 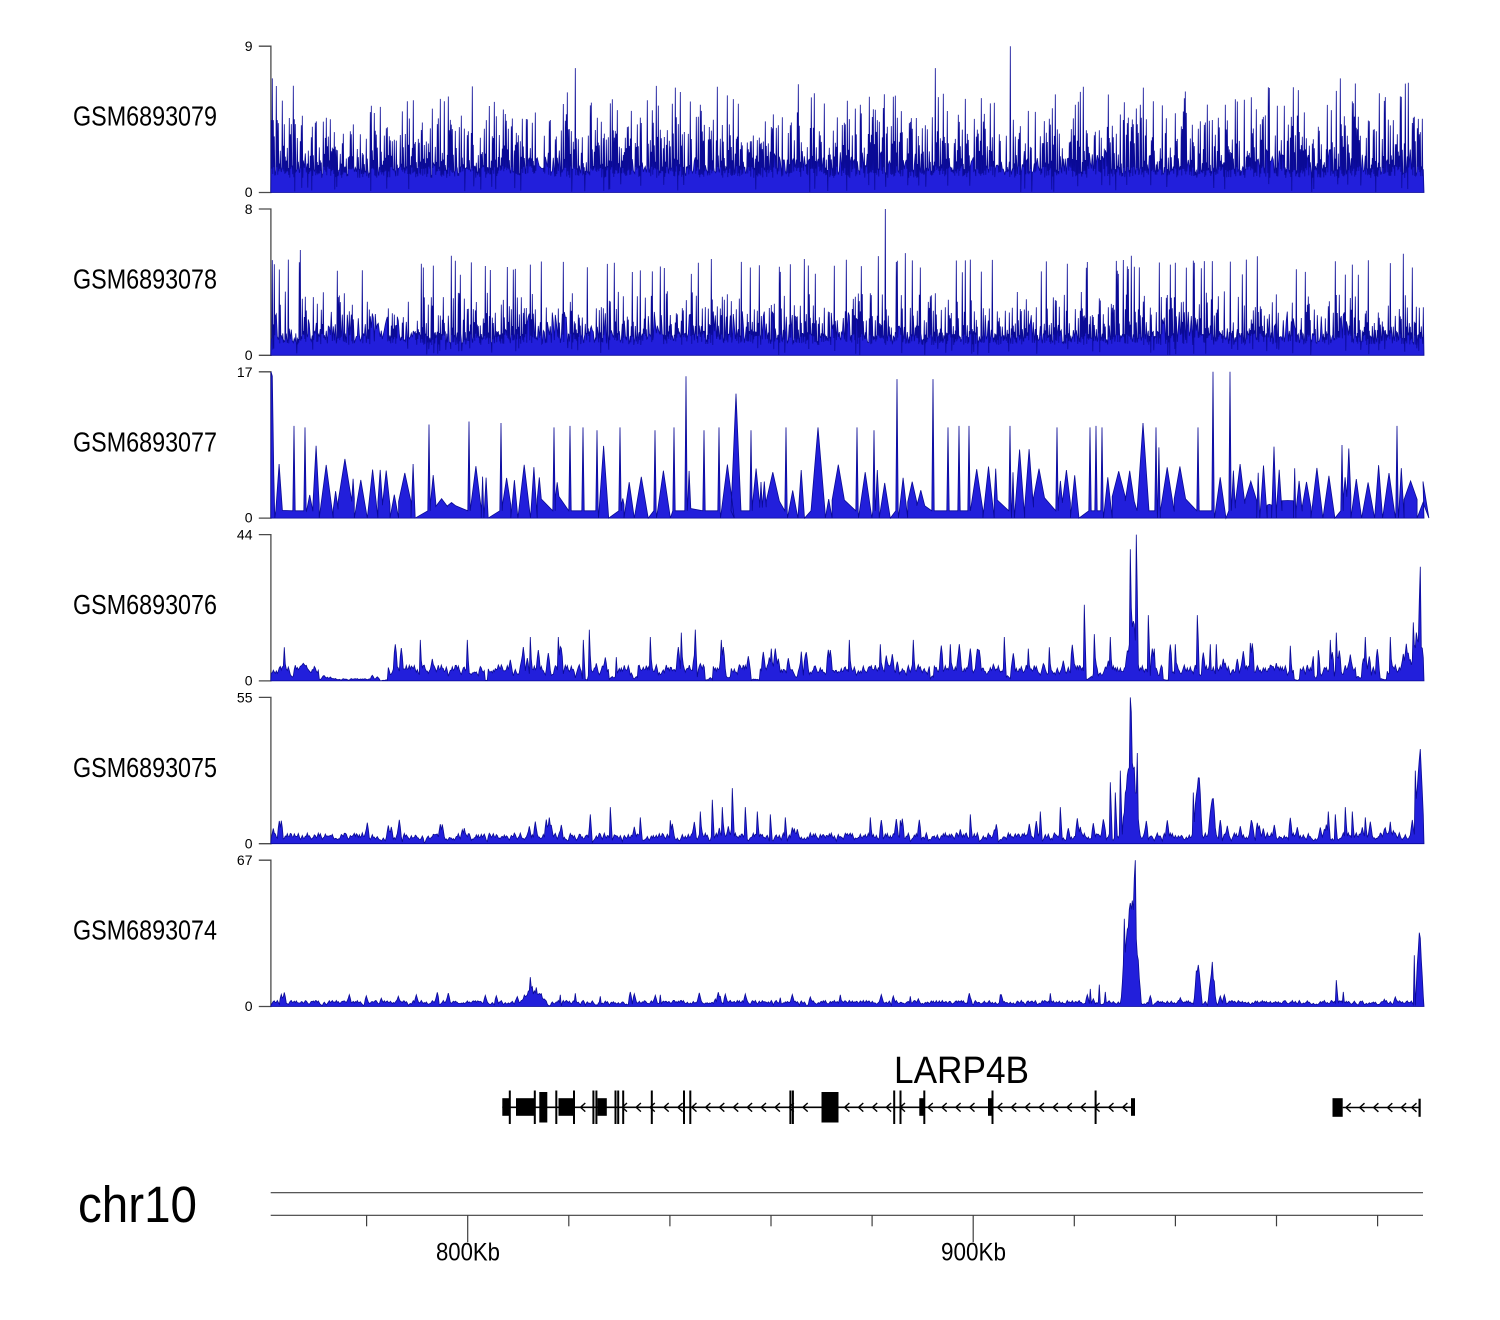 What do you see at coordinates (468, 1253) in the screenshot?
I see `svg-text: 800Kb` at bounding box center [468, 1253].